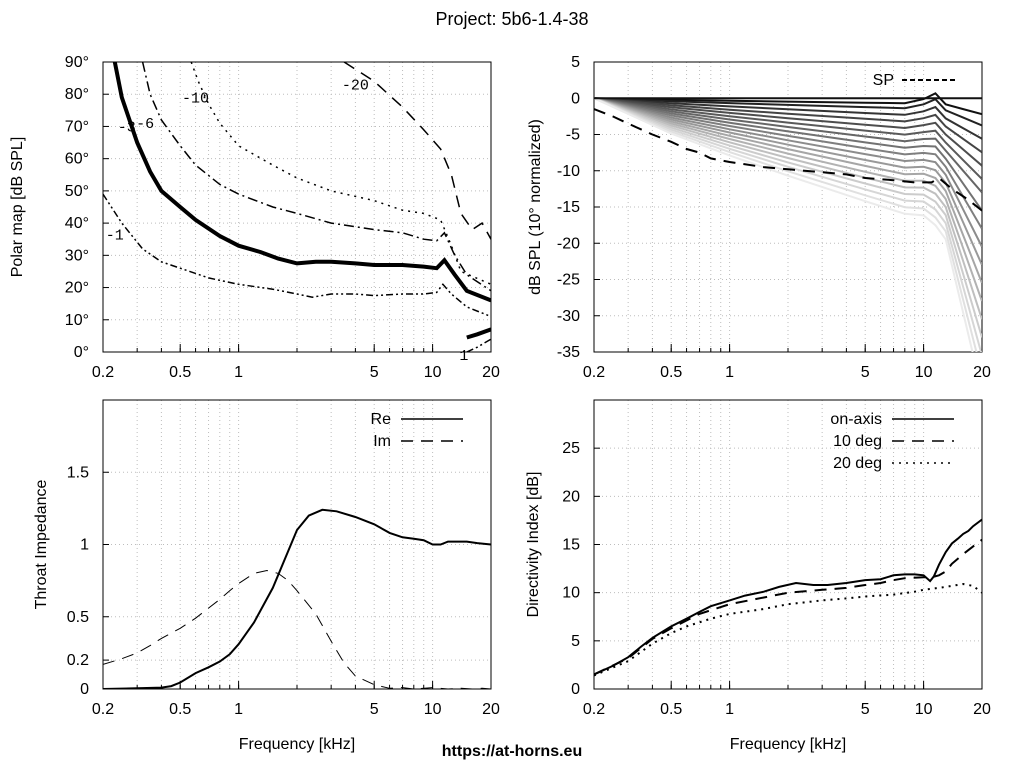 The image size is (1024, 768). Describe the element at coordinates (77, 288) in the screenshot. I see `y-tick-label: 20°` at that location.